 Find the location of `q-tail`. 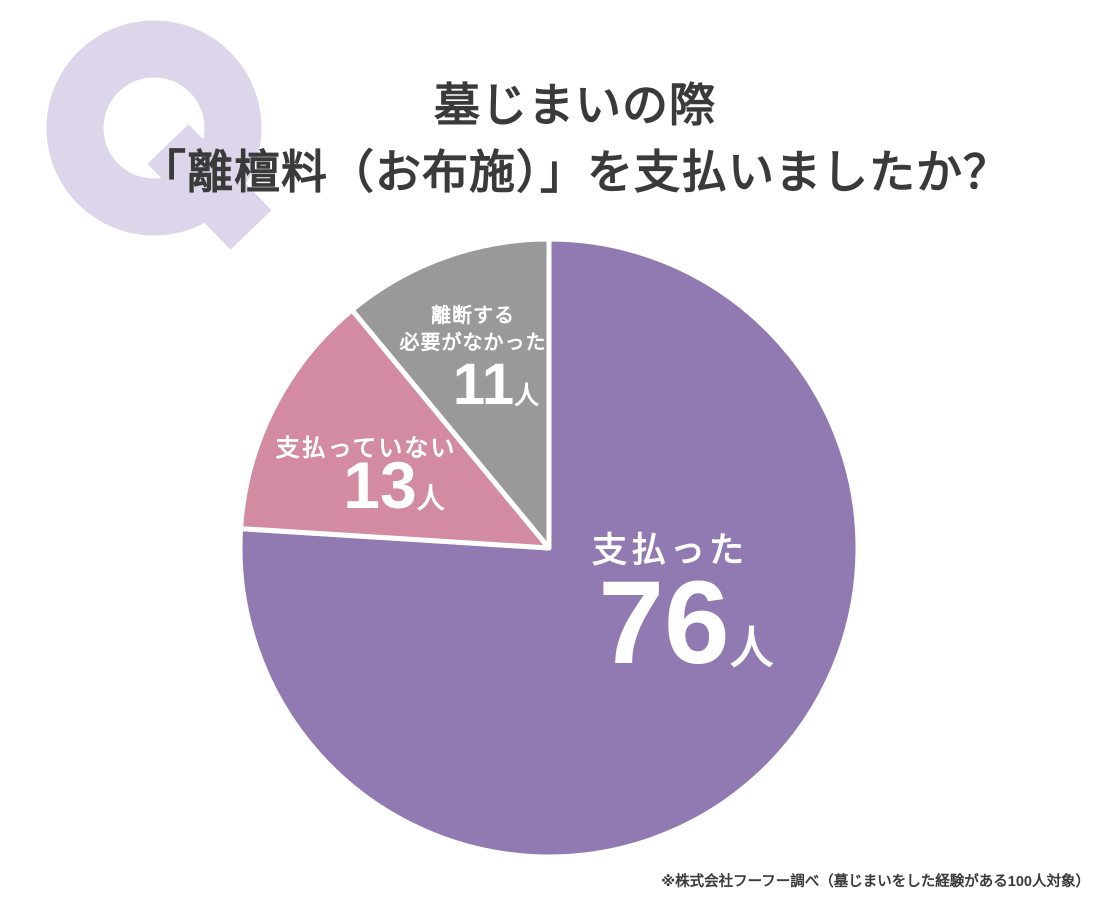

q-tail is located at coordinates (209, 187).